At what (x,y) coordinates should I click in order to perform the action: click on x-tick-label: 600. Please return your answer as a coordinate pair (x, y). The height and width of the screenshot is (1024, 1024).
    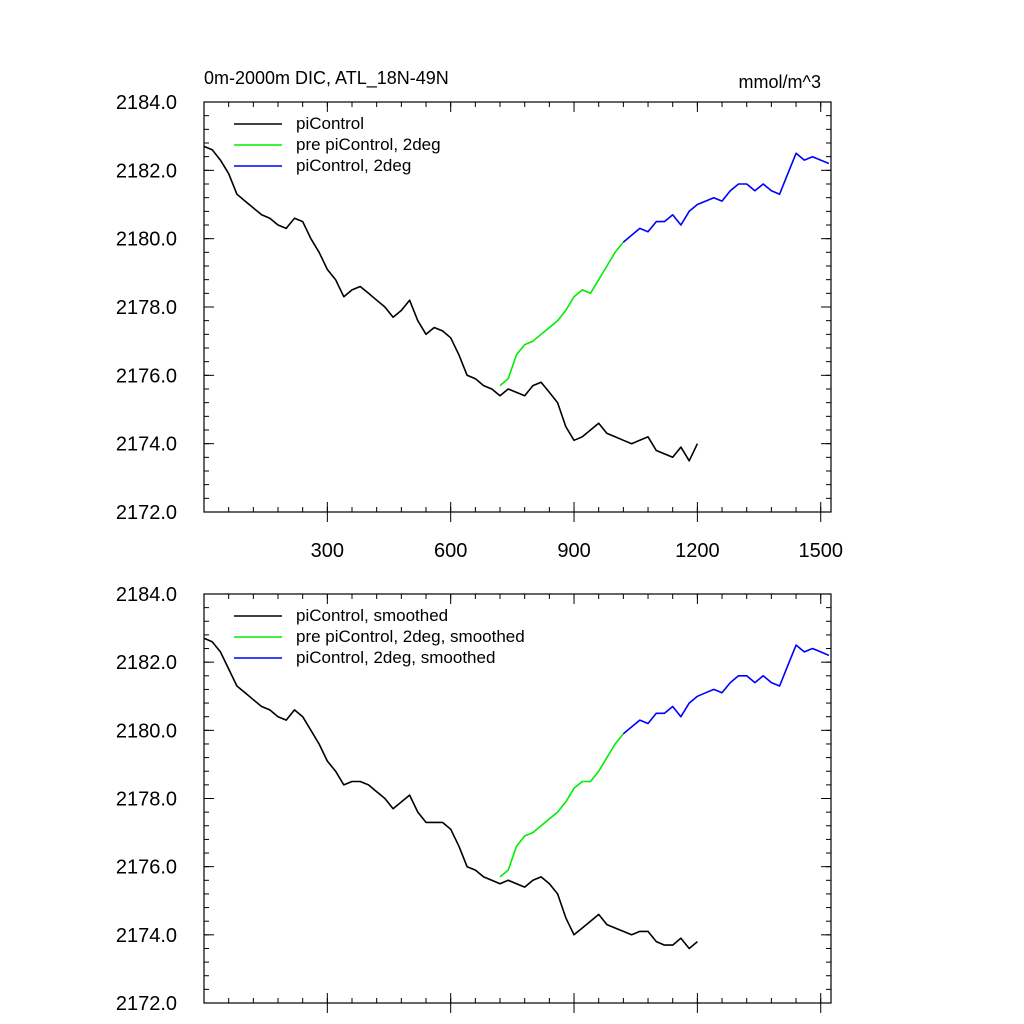
    Looking at the image, I should click on (450, 551).